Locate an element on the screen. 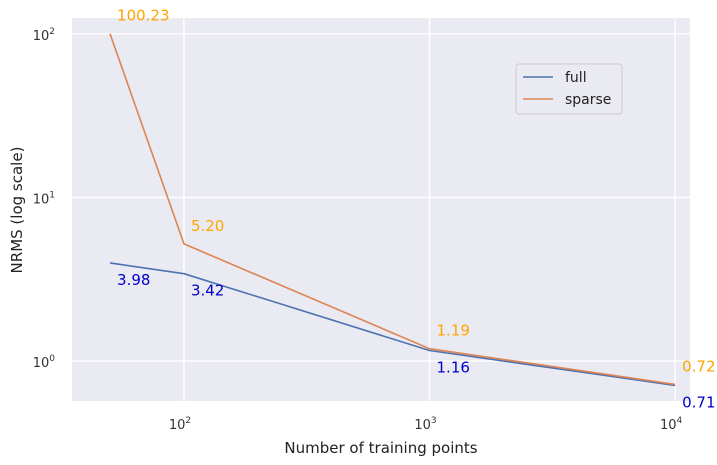 The height and width of the screenshot is (465, 717). data-label-full: 3.42 is located at coordinates (207, 291).